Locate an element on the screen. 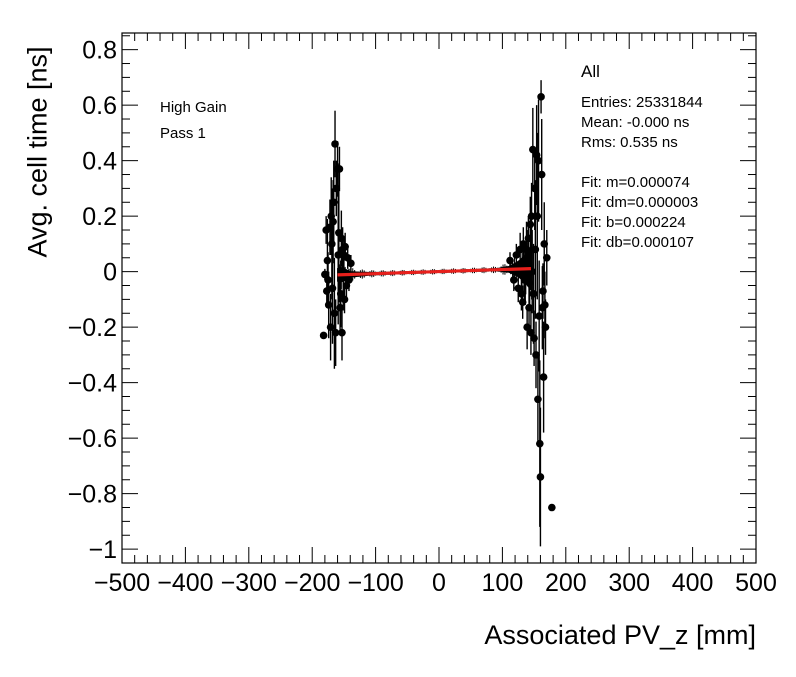 The height and width of the screenshot is (677, 796). stats-rms: Rms: 0.535 ns is located at coordinates (629, 142).